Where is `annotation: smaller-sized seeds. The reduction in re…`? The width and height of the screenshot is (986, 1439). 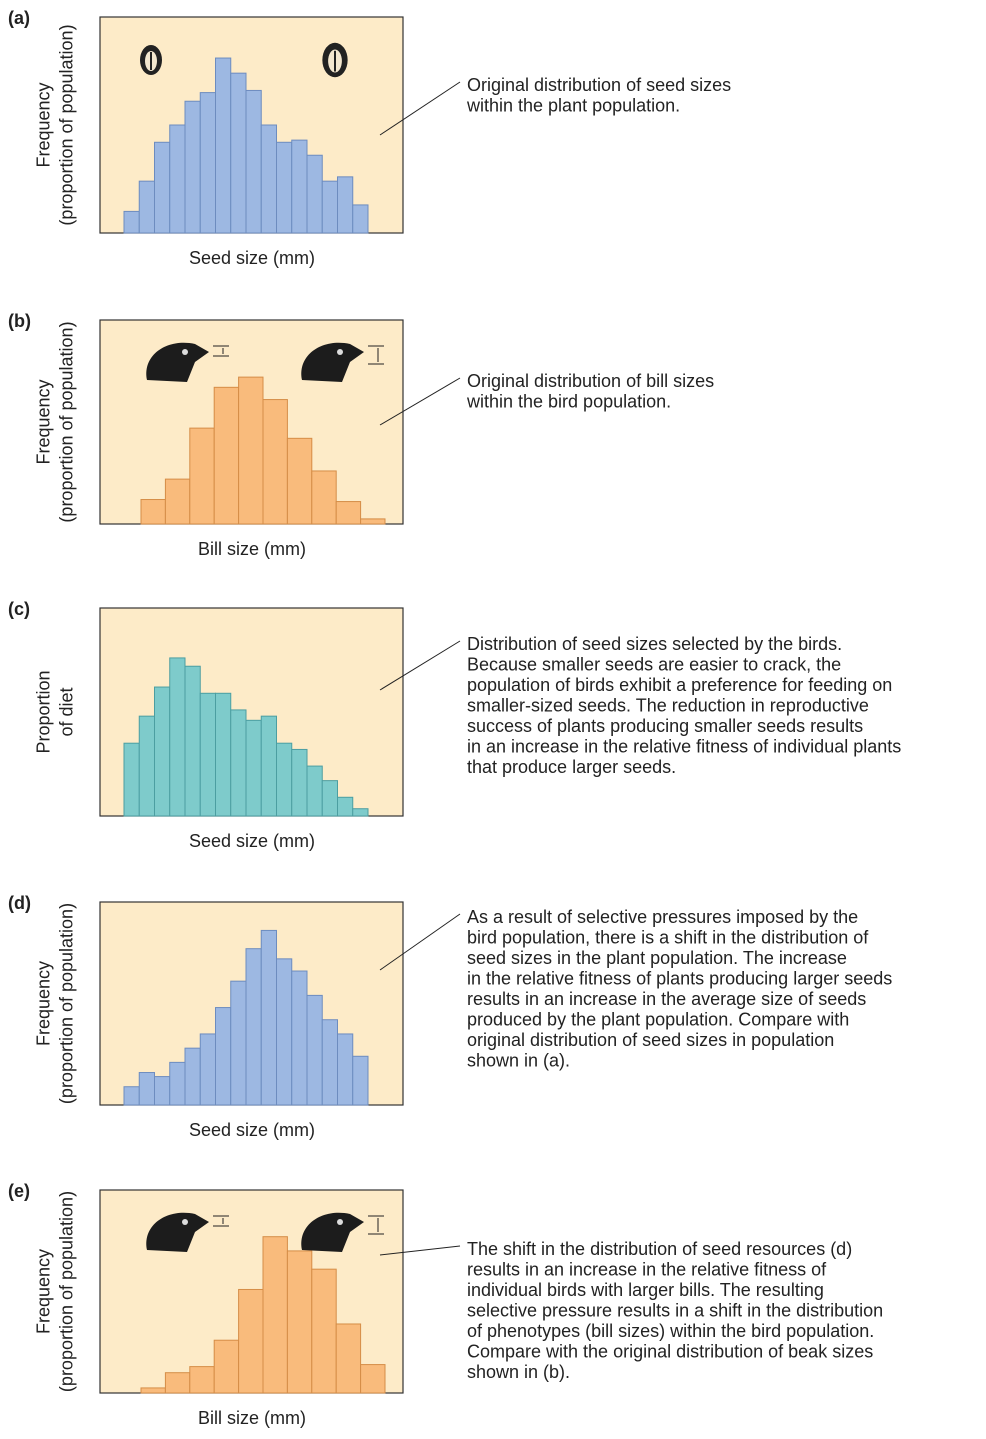 annotation: smaller-sized seeds. The reduction in re… is located at coordinates (668, 705).